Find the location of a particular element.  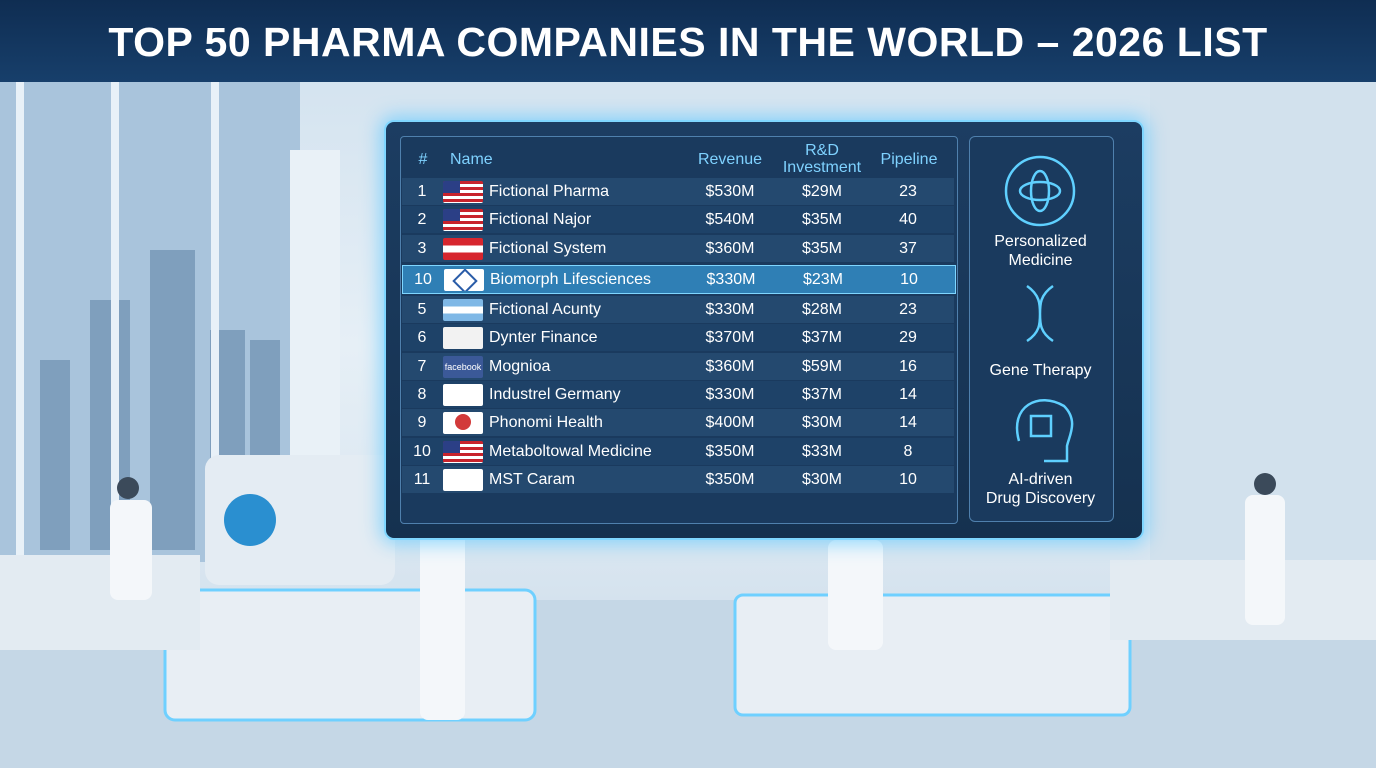

company-name: Fictional Pharma is located at coordinates (549, 191).